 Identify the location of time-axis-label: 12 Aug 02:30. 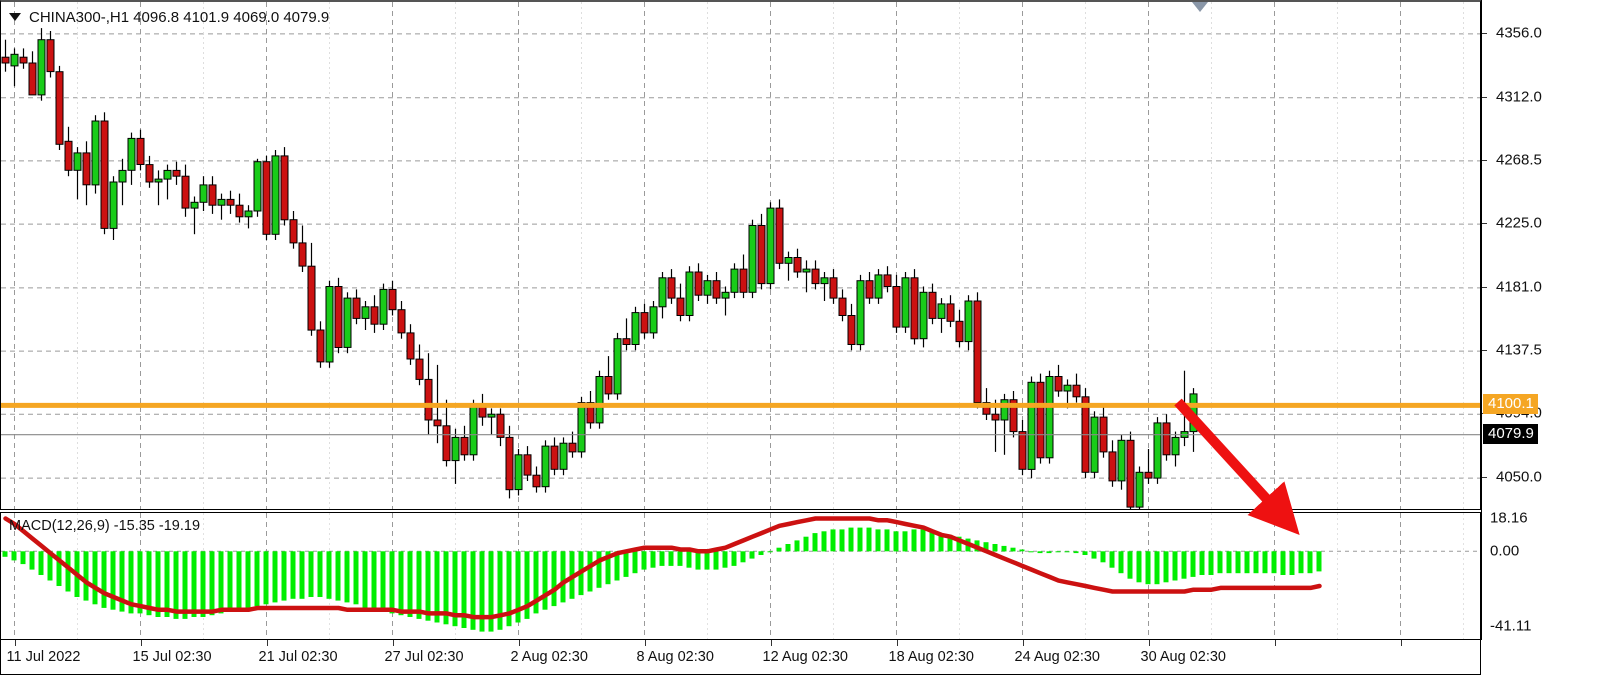
(805, 657).